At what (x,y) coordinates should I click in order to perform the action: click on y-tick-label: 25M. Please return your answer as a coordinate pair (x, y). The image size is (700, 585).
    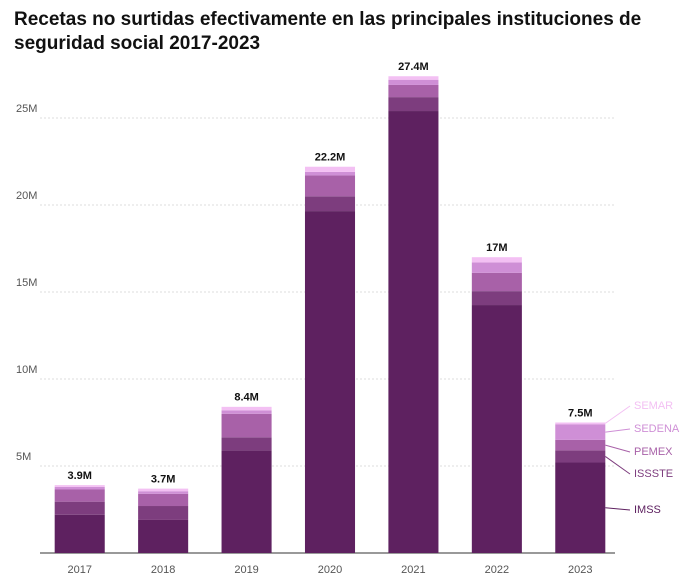
    Looking at the image, I should click on (26, 109).